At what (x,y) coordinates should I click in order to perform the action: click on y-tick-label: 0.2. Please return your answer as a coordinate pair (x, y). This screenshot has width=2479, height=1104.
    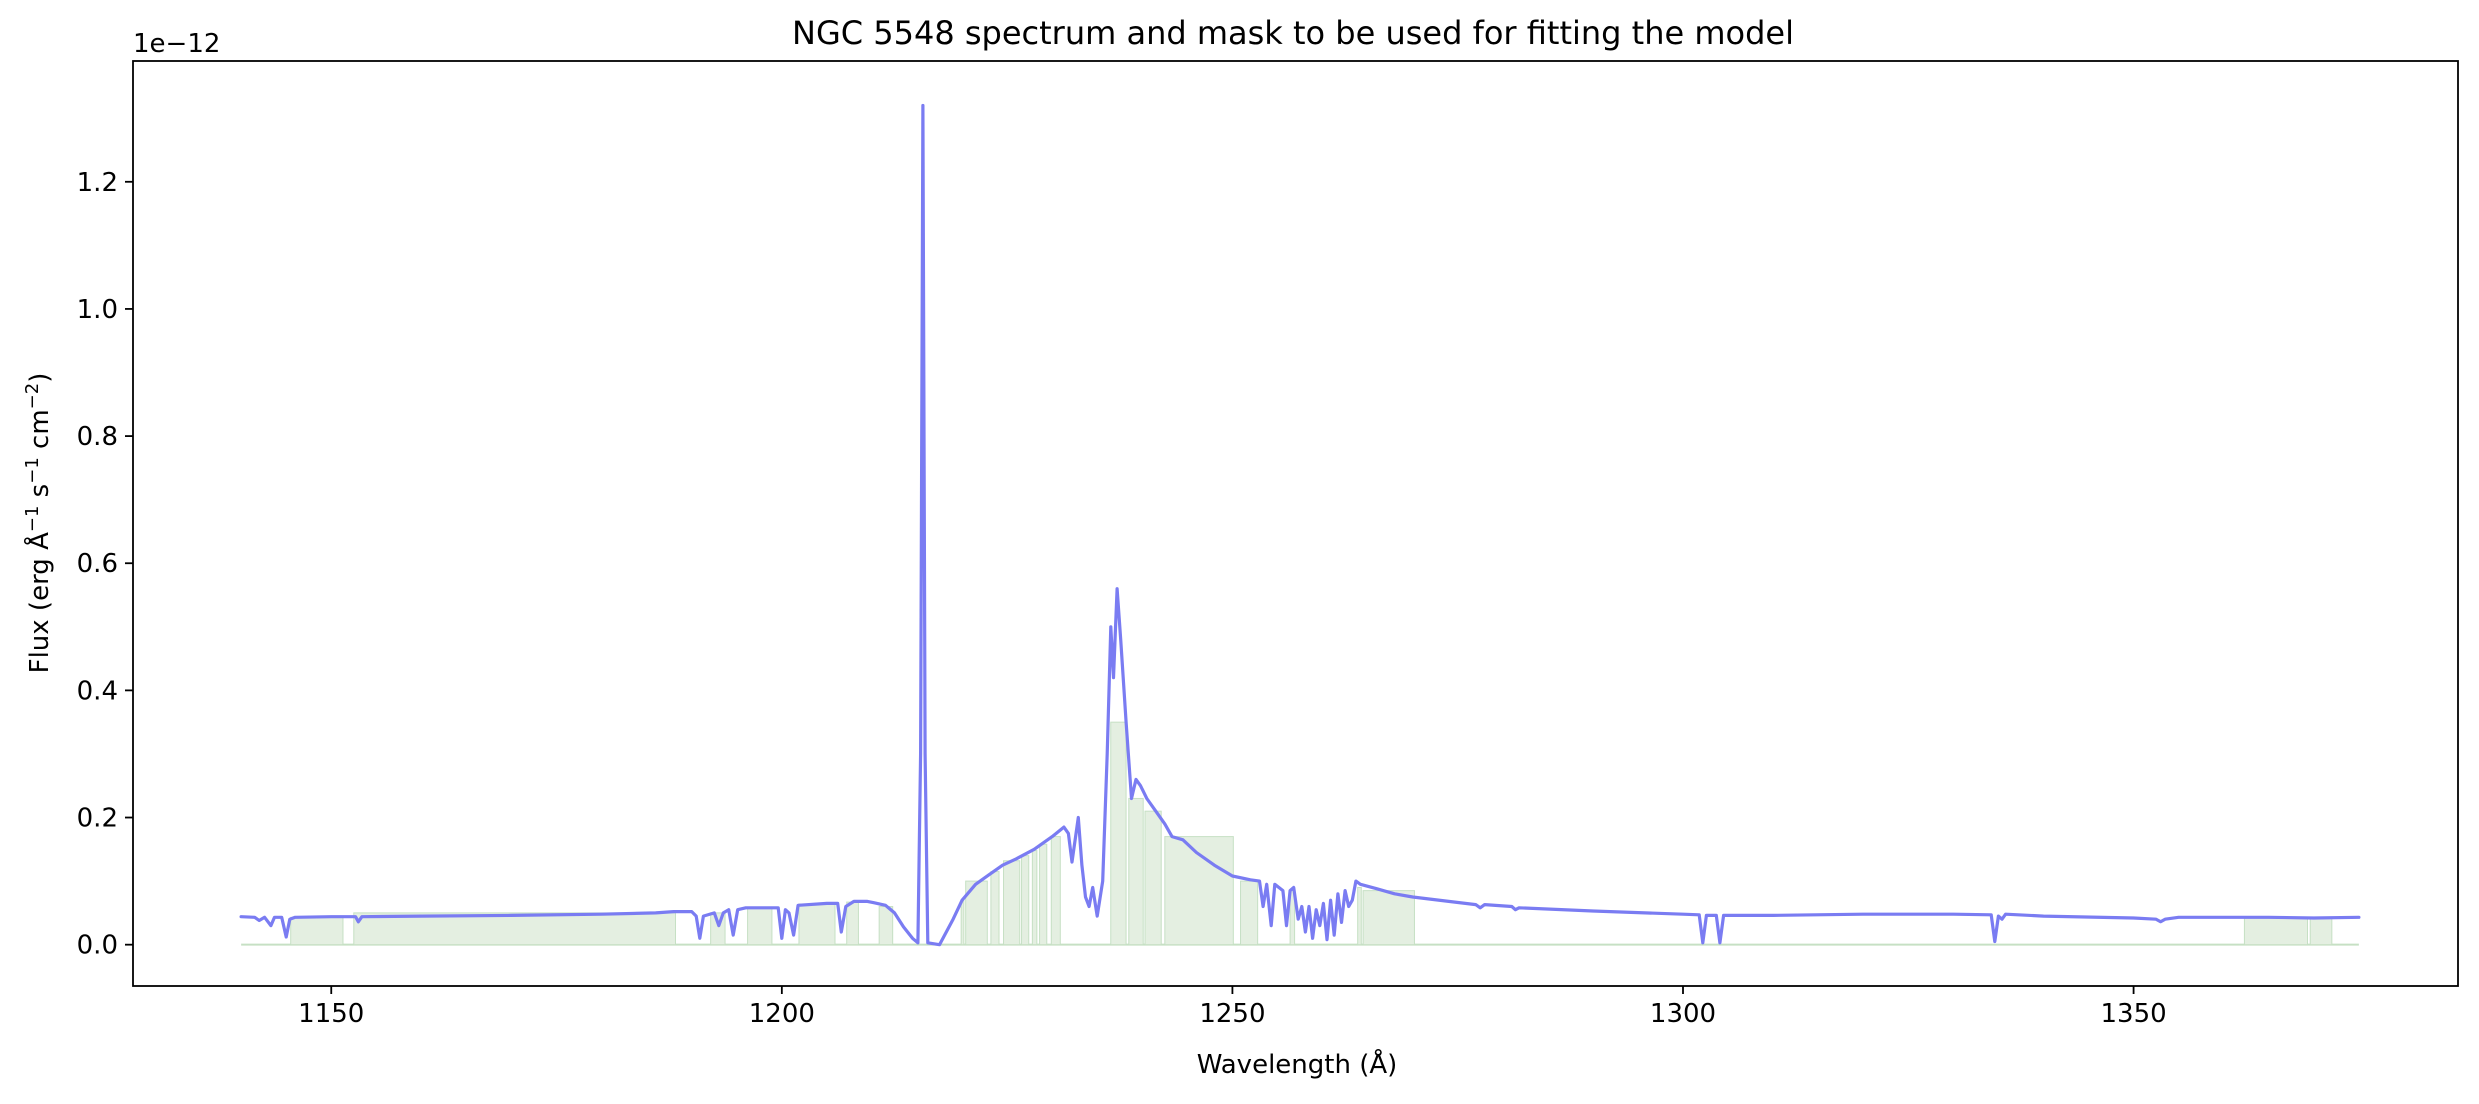
    Looking at the image, I should click on (97, 819).